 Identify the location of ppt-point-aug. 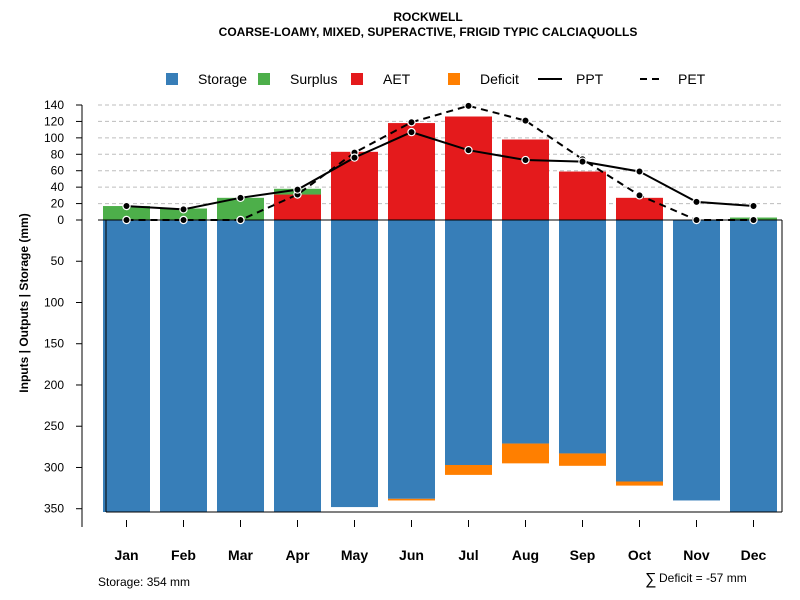
(525, 160).